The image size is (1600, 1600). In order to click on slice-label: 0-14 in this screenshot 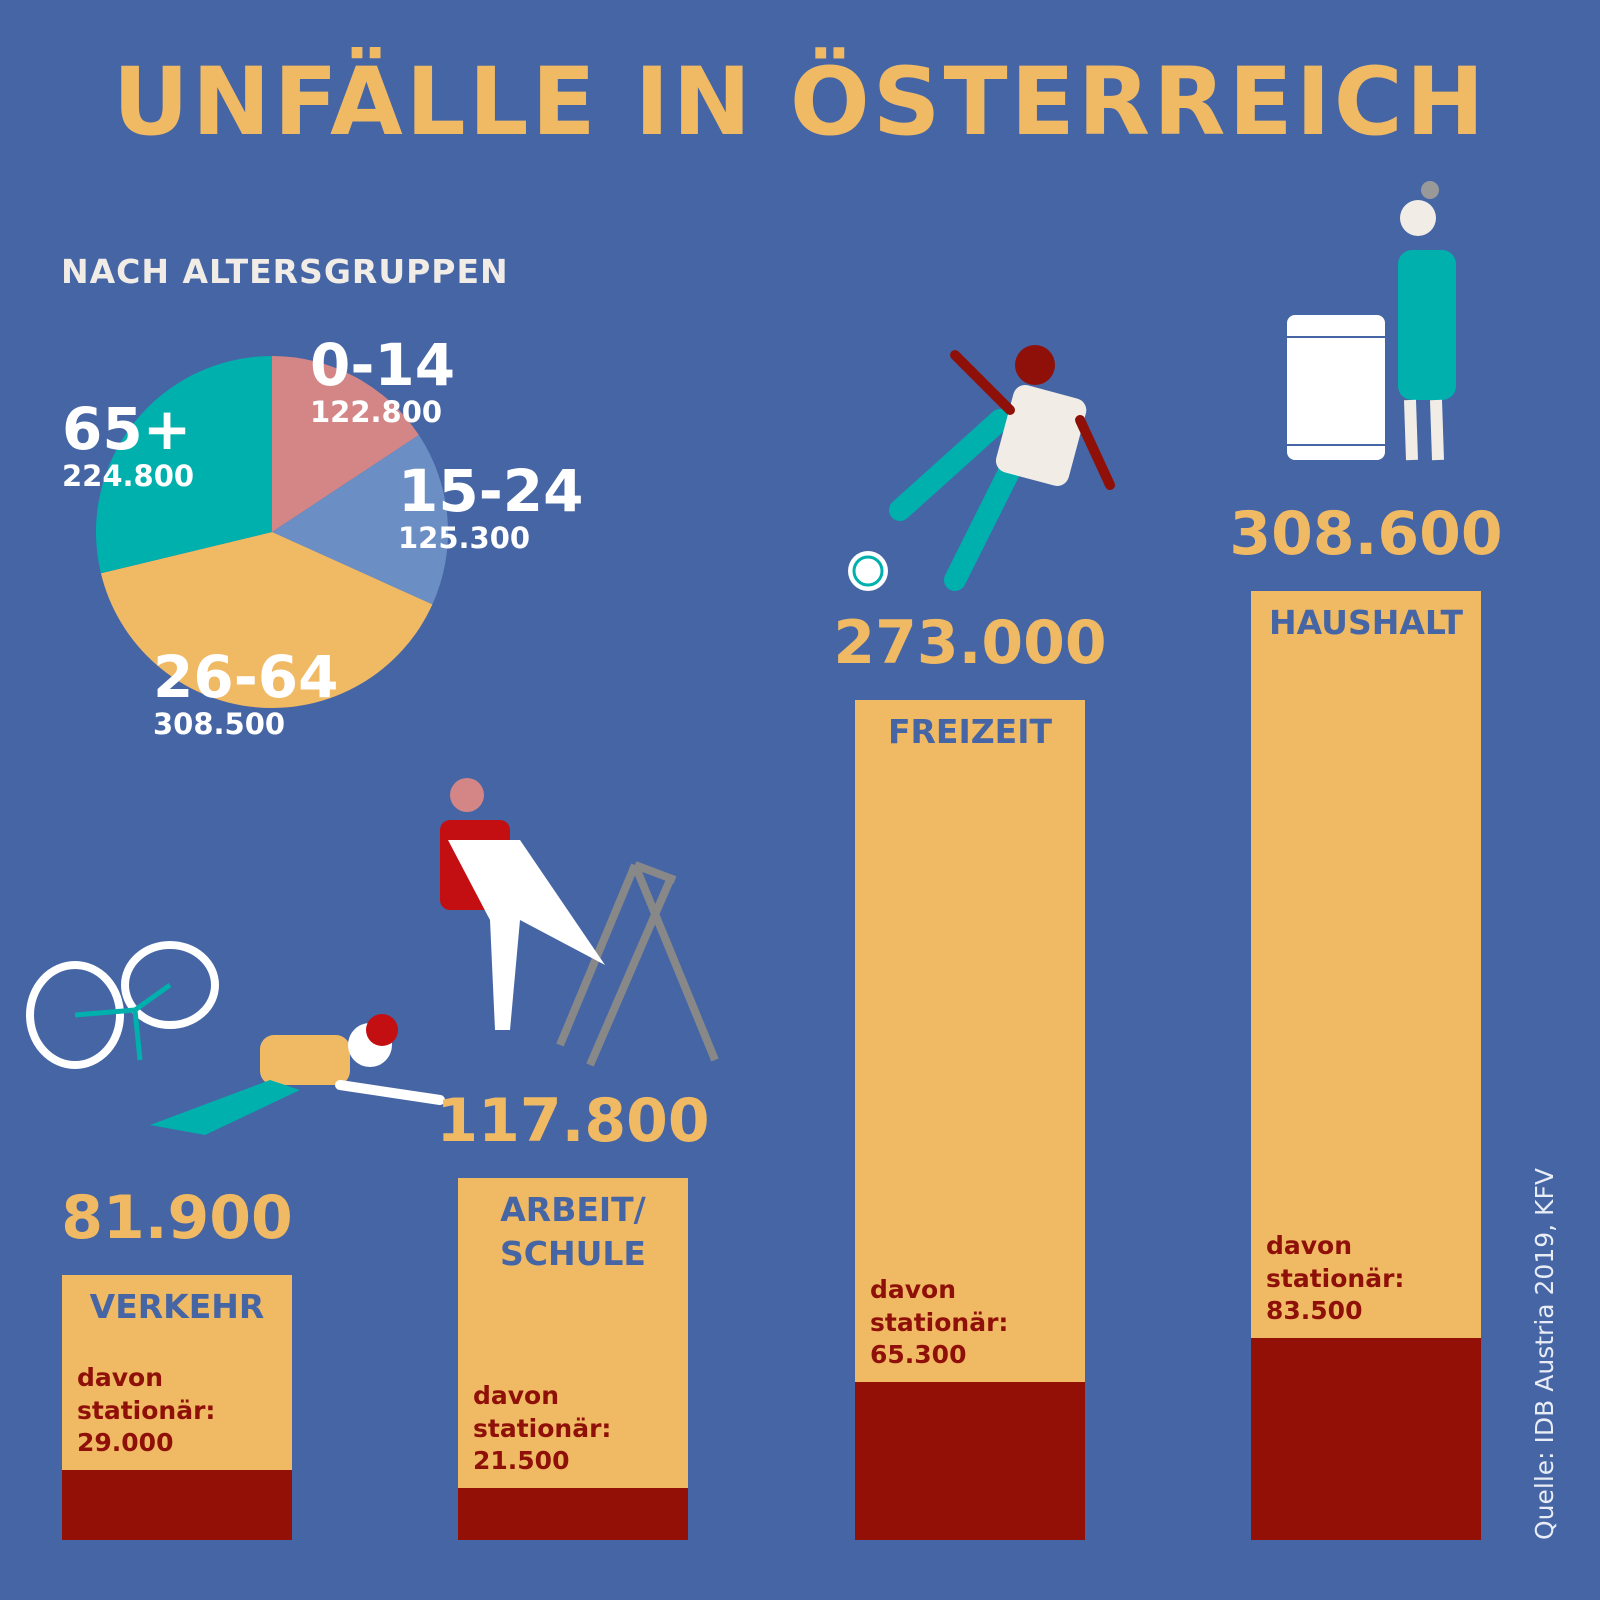, I will do `click(383, 365)`.